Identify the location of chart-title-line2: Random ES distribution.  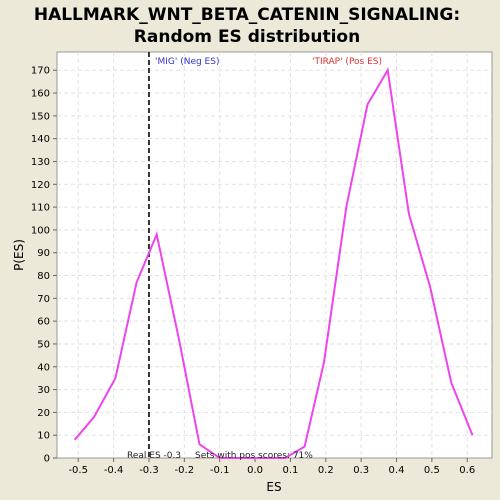
(247, 37).